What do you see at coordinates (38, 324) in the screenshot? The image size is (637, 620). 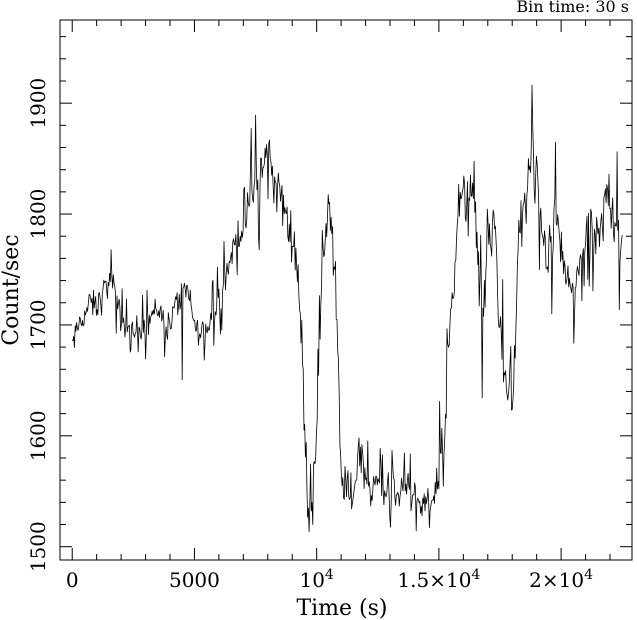 I see `y-tick-label: 1700` at bounding box center [38, 324].